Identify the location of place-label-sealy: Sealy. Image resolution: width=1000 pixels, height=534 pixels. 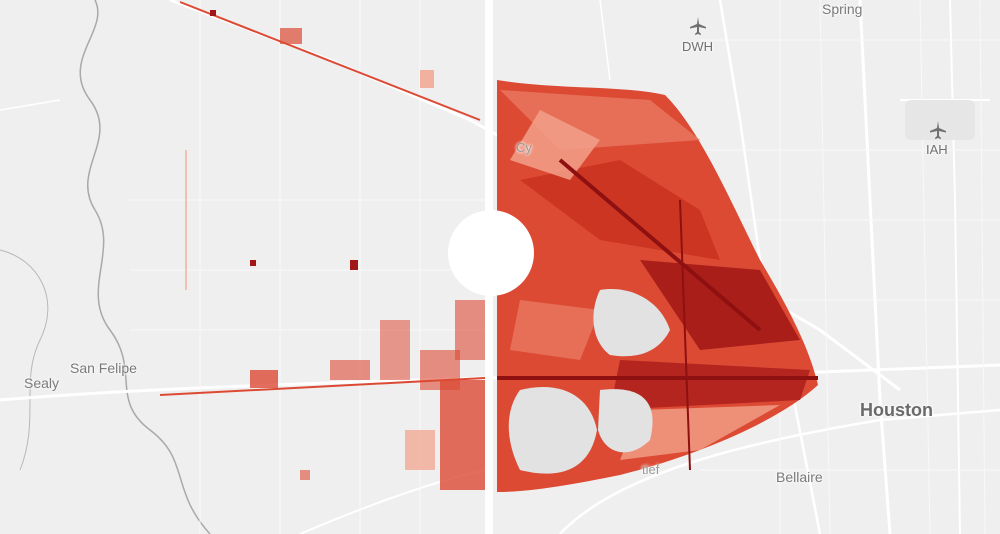
(42, 383).